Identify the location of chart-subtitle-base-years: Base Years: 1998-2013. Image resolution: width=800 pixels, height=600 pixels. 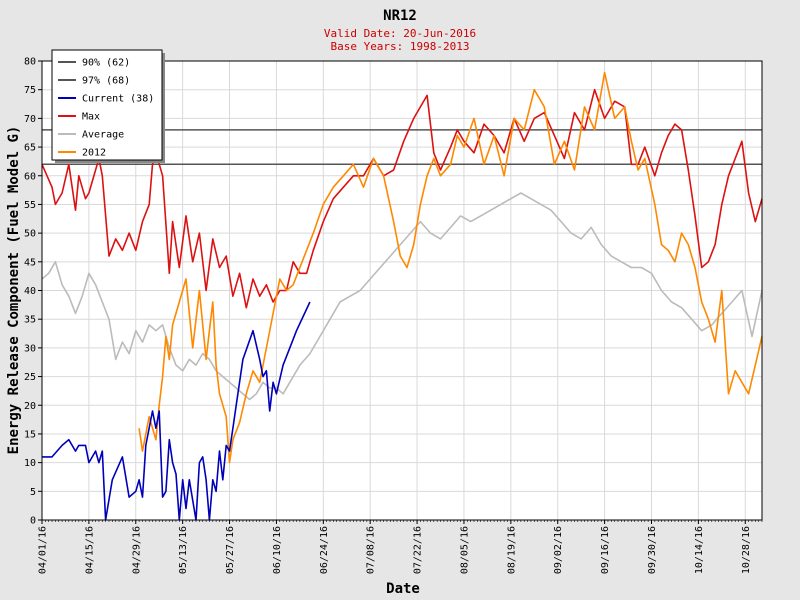
(399, 46).